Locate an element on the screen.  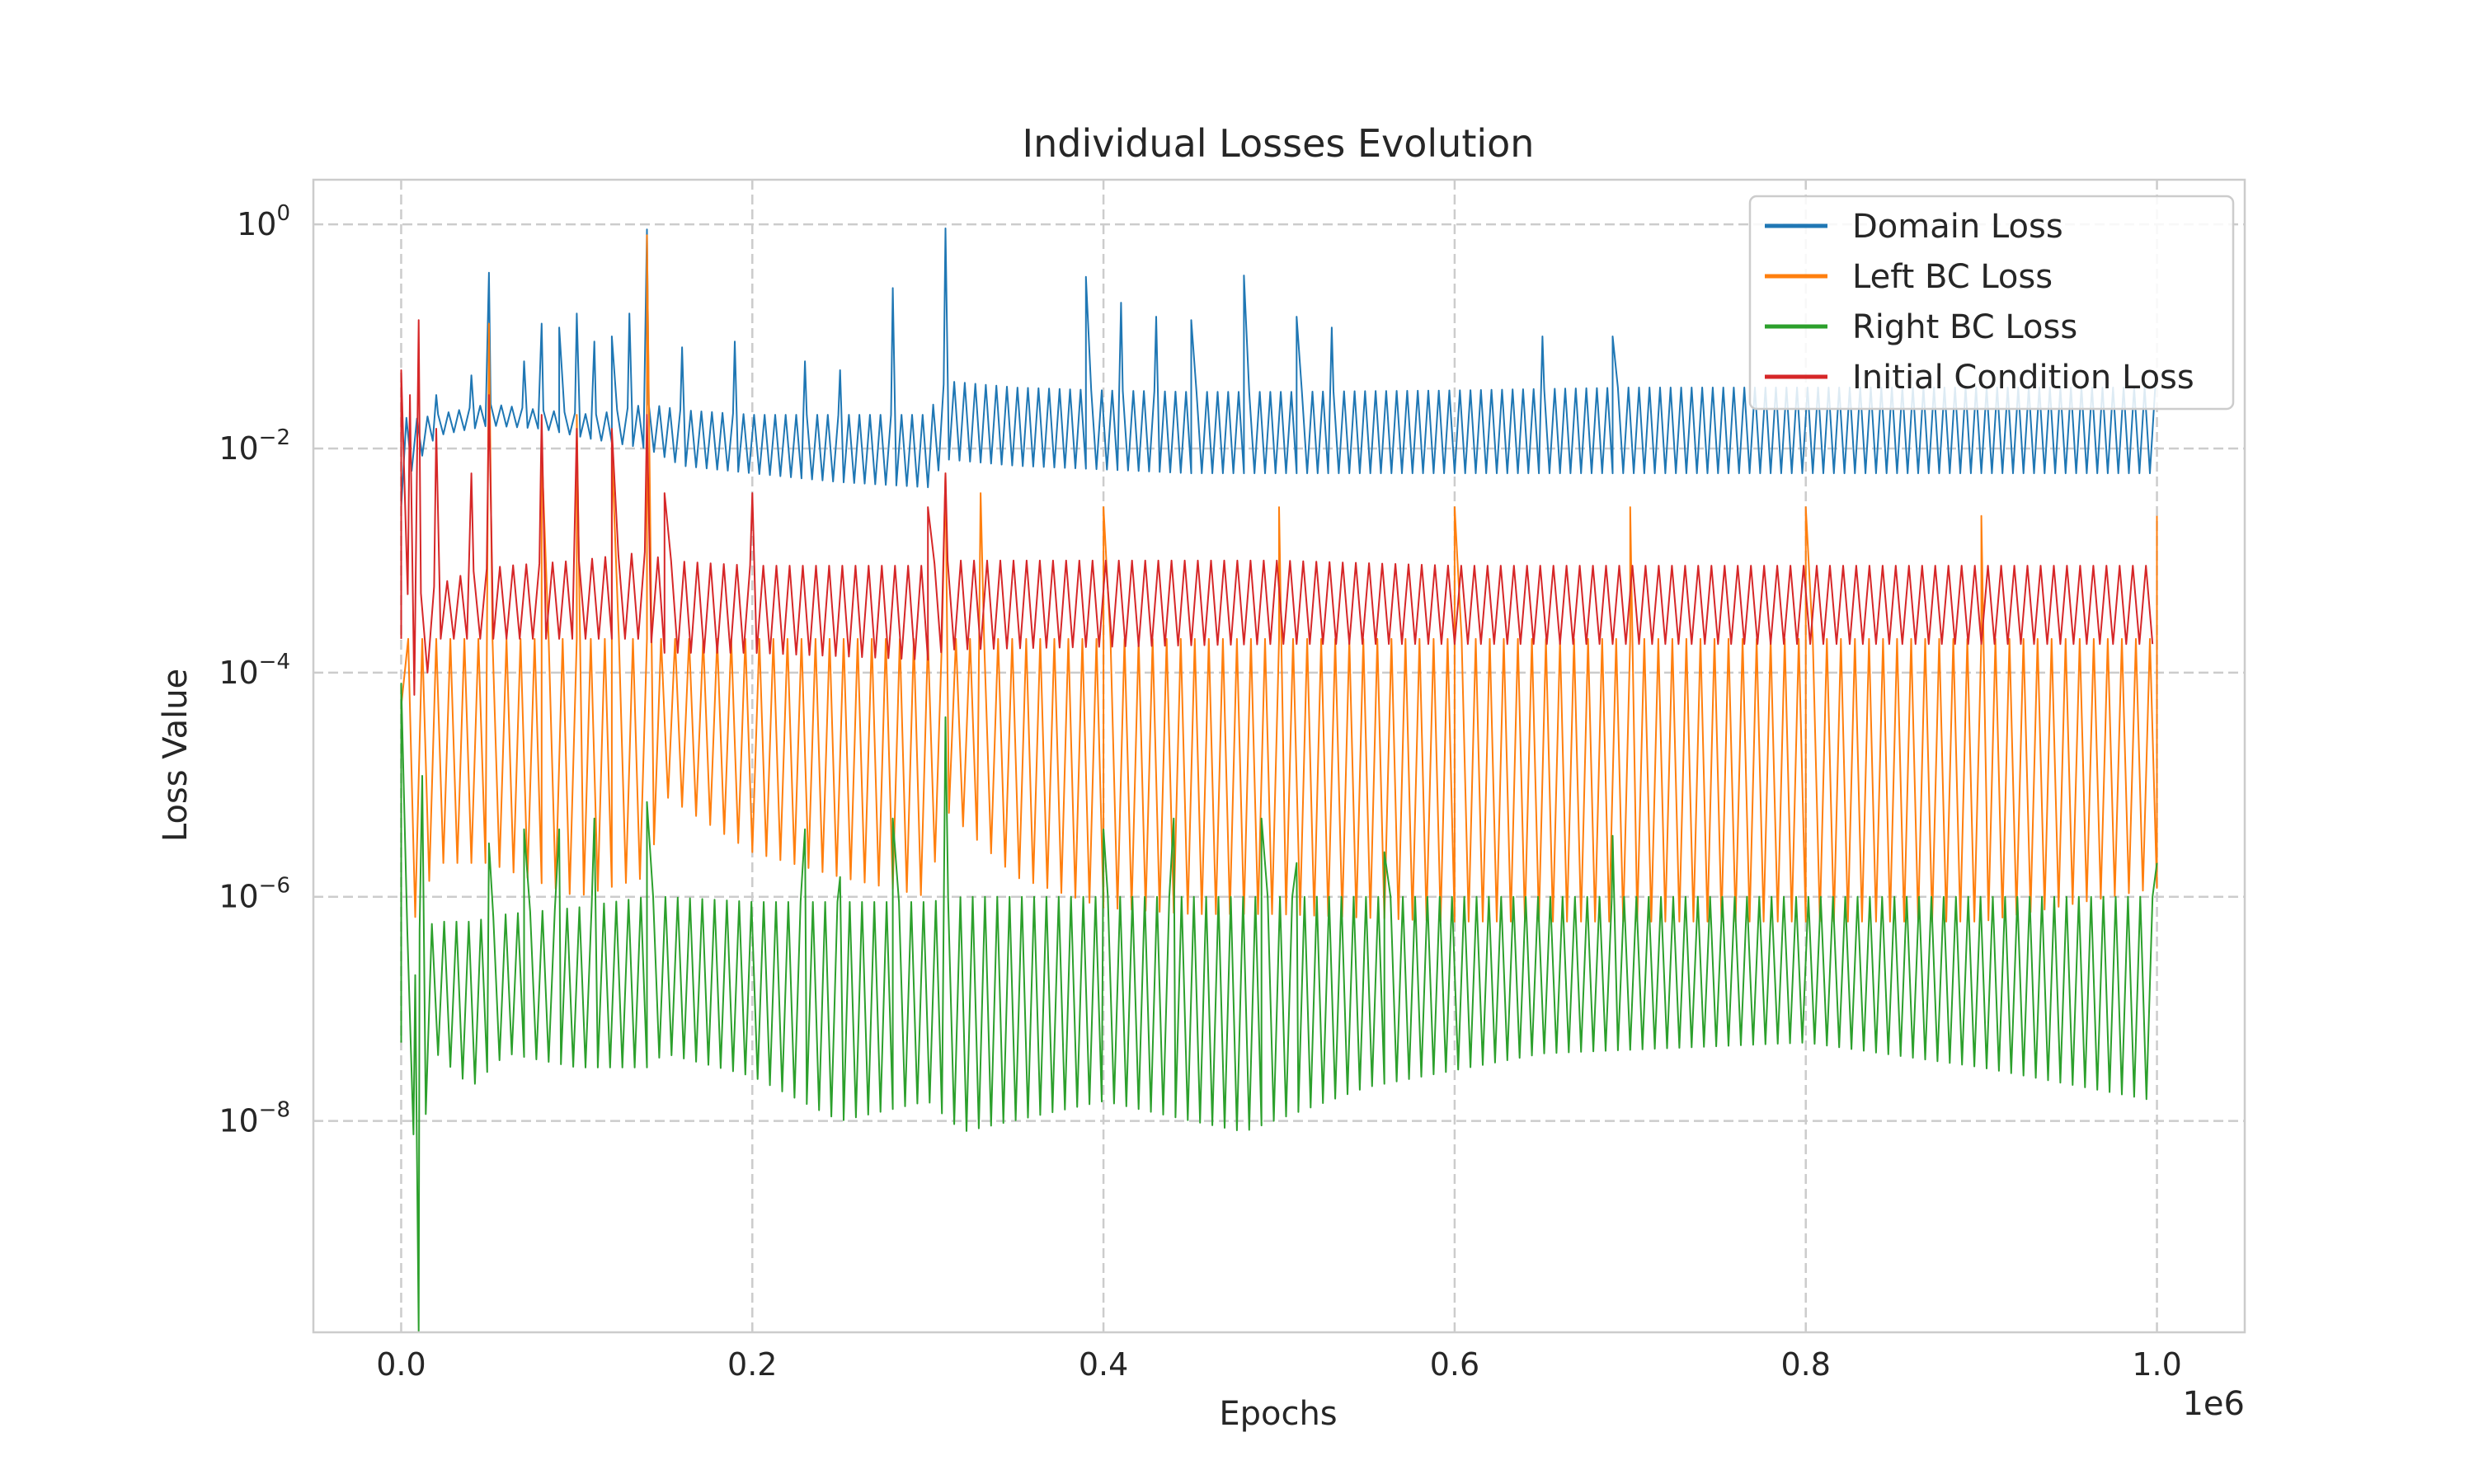
y-tick-label: 10⁻⁸ is located at coordinates (254, 1118).